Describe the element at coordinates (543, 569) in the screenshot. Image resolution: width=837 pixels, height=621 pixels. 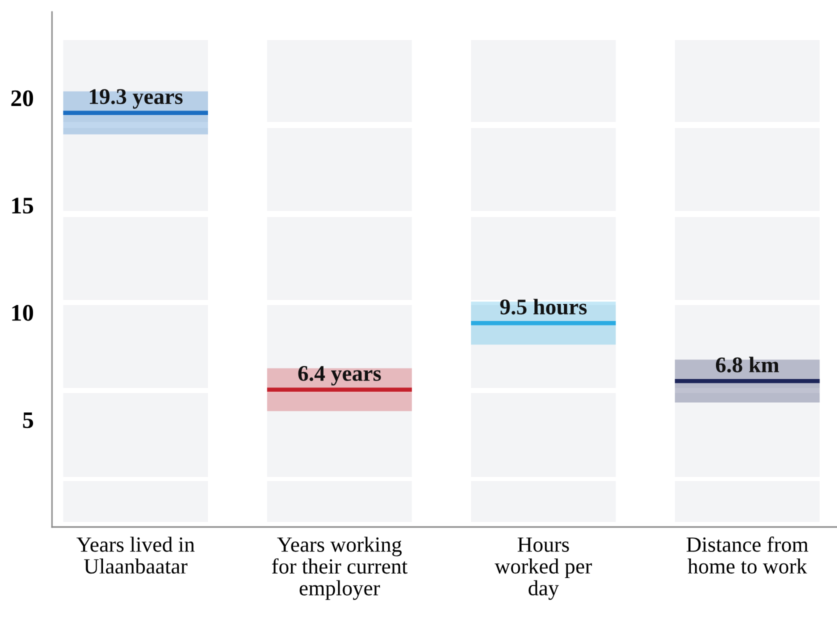
I see `x-tick-label: Hours worked per day` at that location.